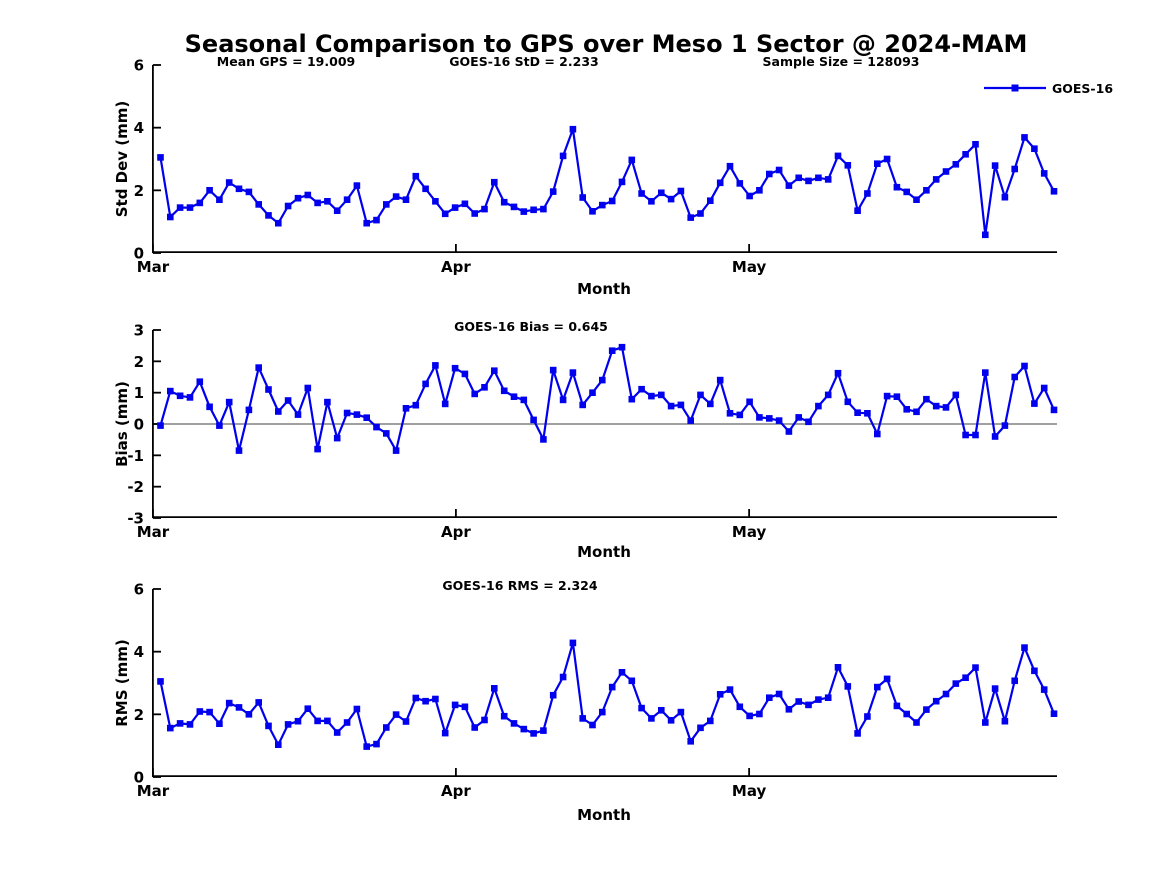 The width and height of the screenshot is (1167, 875). What do you see at coordinates (841, 61) in the screenshot?
I see `annotation-sample-size: Sample Size = 128093` at bounding box center [841, 61].